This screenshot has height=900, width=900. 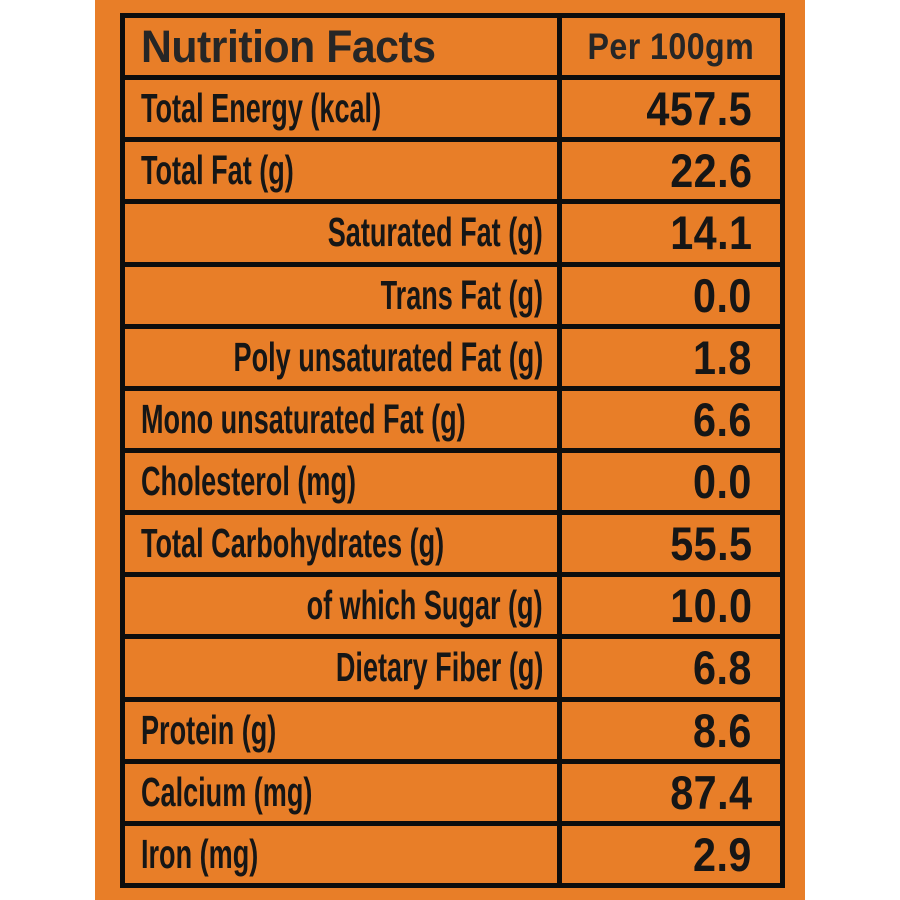 I want to click on row-value-saturated-fat: 14.1, so click(x=671, y=233).